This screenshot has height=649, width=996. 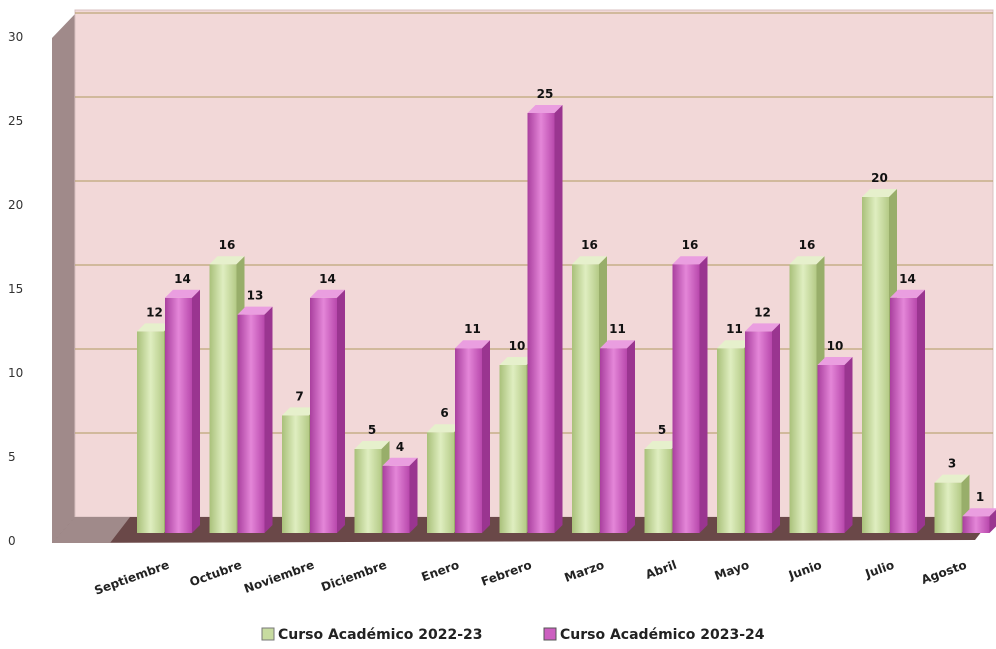 What do you see at coordinates (506, 573) in the screenshot?
I see `x-category-label: Febrero` at bounding box center [506, 573].